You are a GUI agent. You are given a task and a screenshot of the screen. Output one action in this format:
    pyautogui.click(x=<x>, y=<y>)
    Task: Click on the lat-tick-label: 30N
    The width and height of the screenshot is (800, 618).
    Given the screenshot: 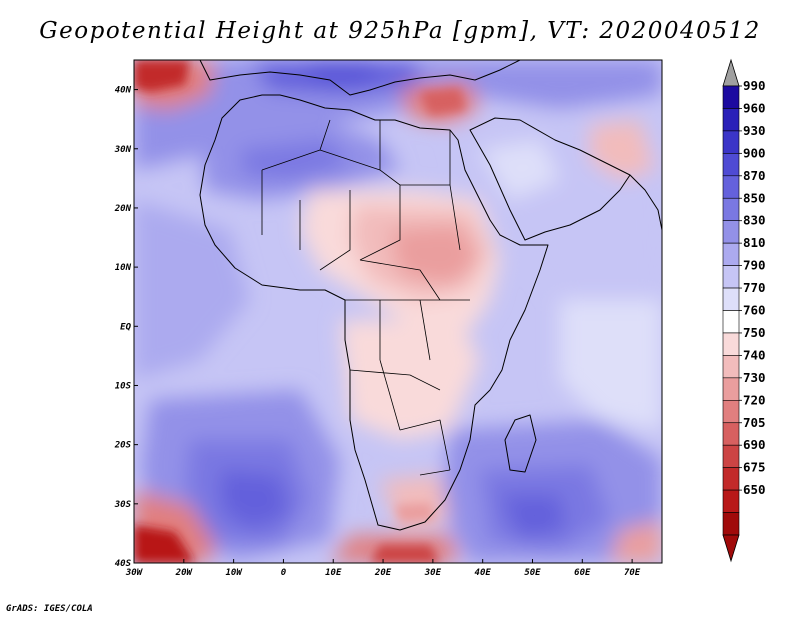 What is the action you would take?
    pyautogui.click(x=123, y=150)
    